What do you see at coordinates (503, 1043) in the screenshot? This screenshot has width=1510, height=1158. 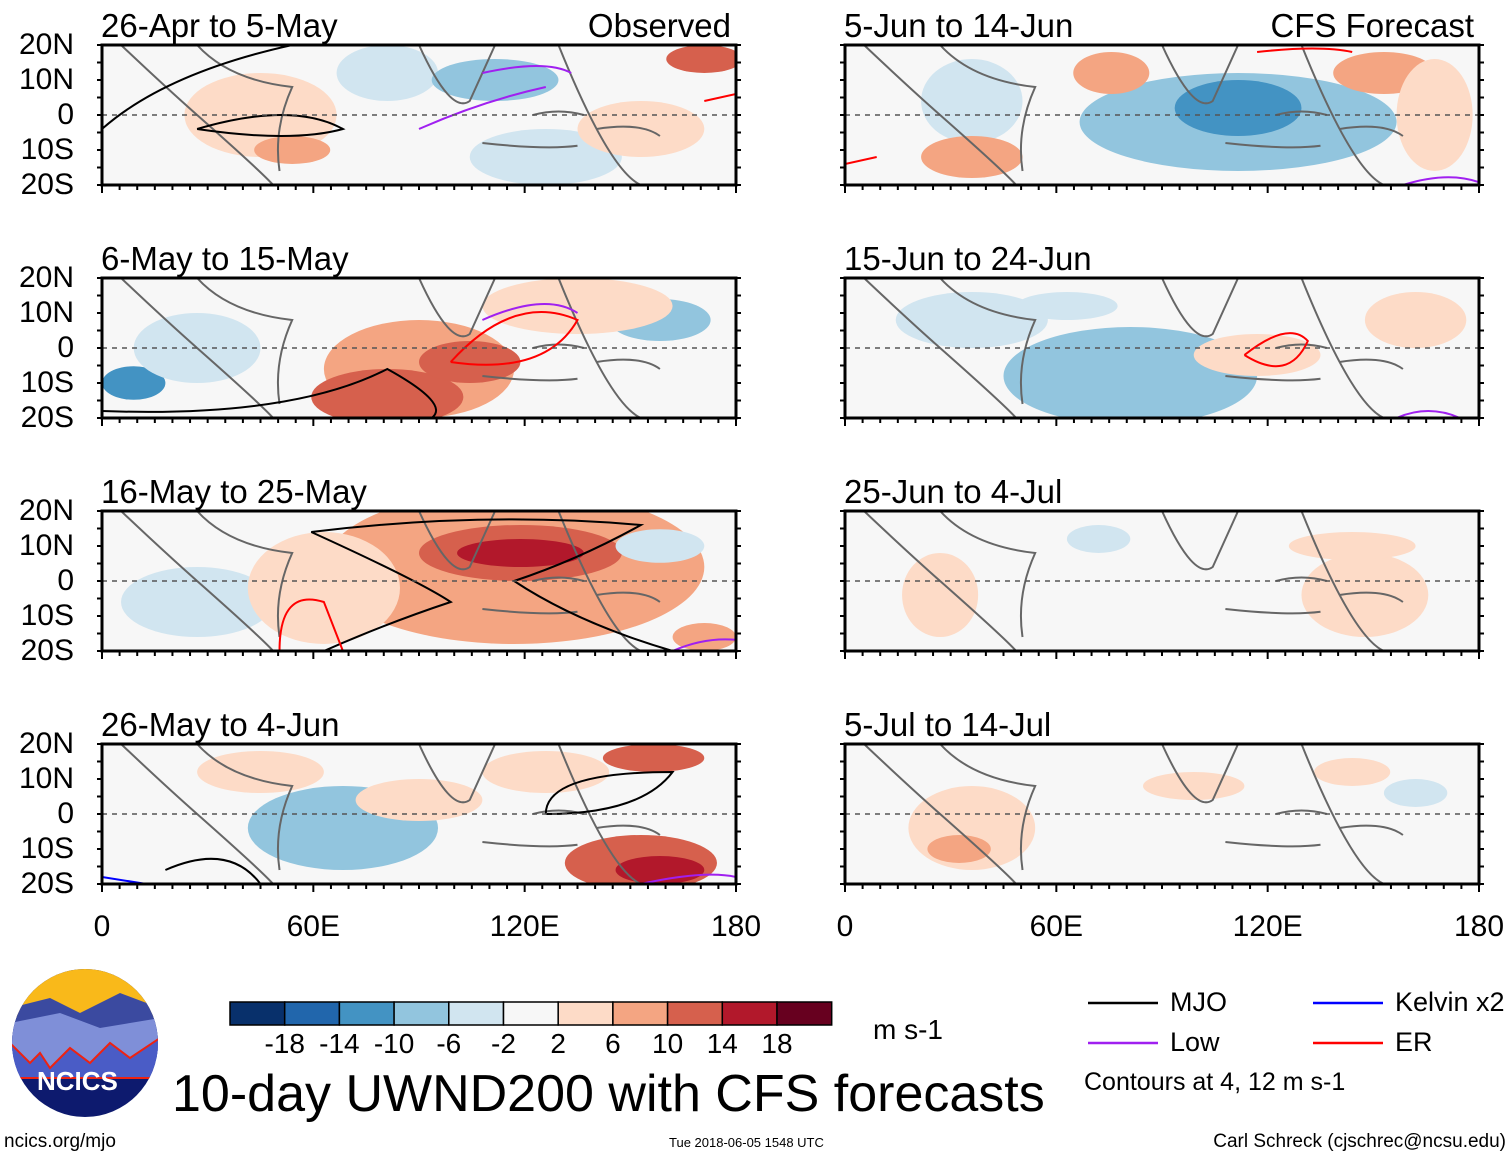 I see `colorbar-tick: -2` at bounding box center [503, 1043].